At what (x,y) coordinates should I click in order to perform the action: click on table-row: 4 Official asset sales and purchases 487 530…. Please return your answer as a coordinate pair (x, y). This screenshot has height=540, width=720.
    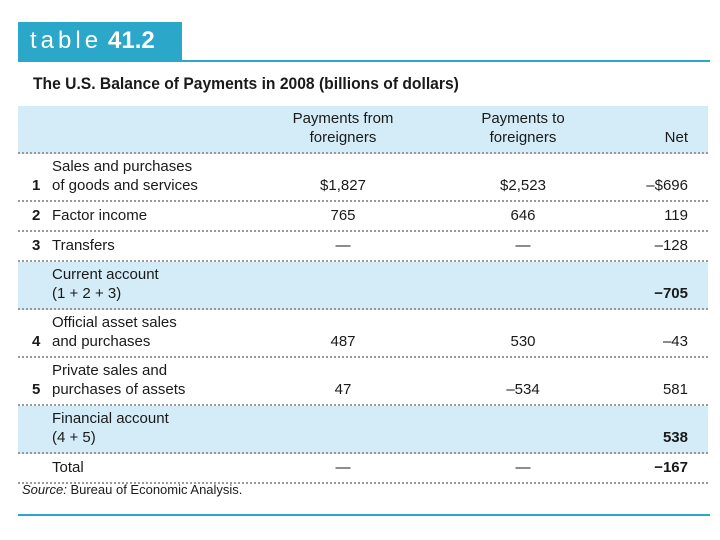
    Looking at the image, I should click on (363, 334).